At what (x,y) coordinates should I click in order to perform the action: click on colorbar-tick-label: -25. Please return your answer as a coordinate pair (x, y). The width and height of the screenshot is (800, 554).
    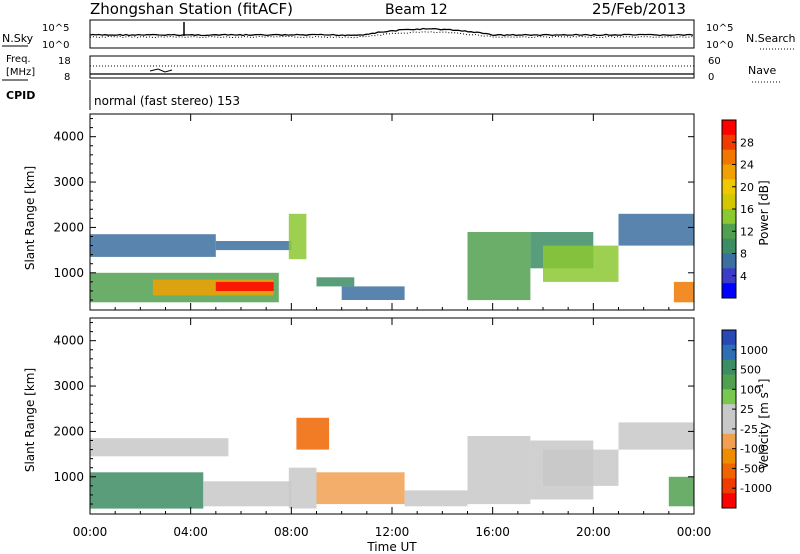
    Looking at the image, I should click on (749, 429).